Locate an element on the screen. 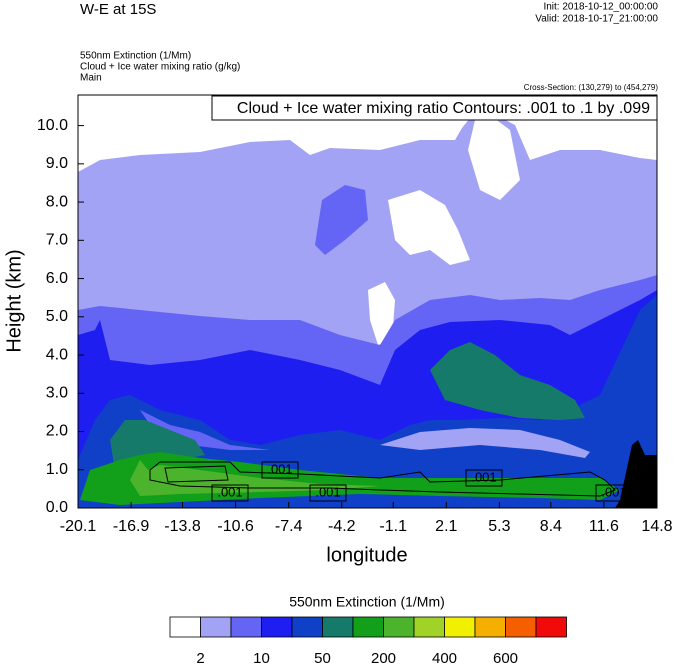  y-tick-label: 5.0 is located at coordinates (57, 316).